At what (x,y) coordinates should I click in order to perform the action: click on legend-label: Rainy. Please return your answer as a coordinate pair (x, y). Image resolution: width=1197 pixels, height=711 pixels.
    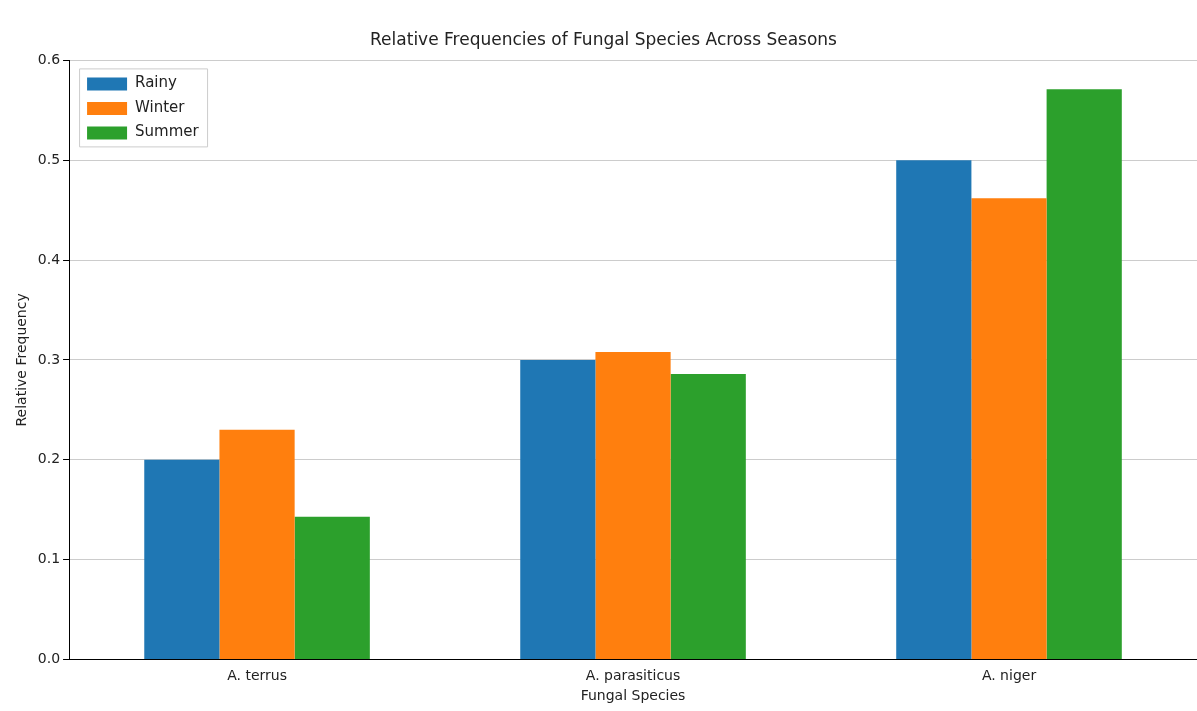
    Looking at the image, I should click on (156, 82).